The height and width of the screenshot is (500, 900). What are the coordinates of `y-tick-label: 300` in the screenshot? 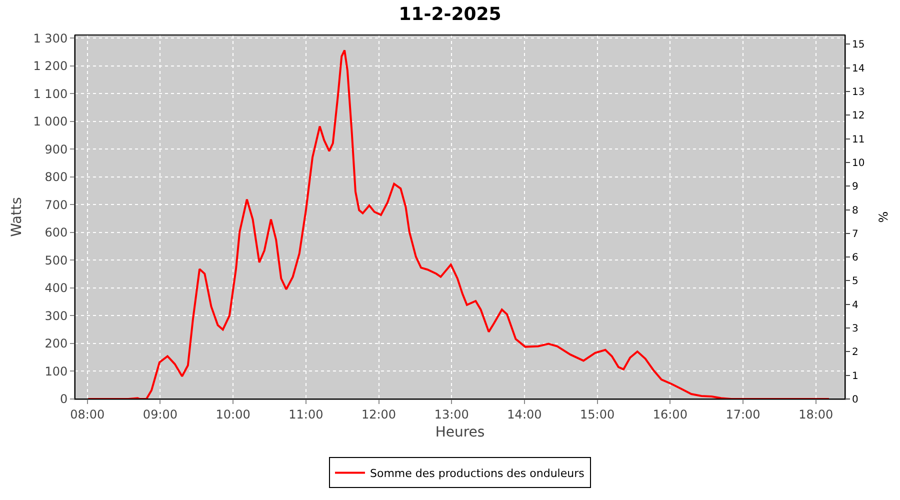 It's located at (56, 315).